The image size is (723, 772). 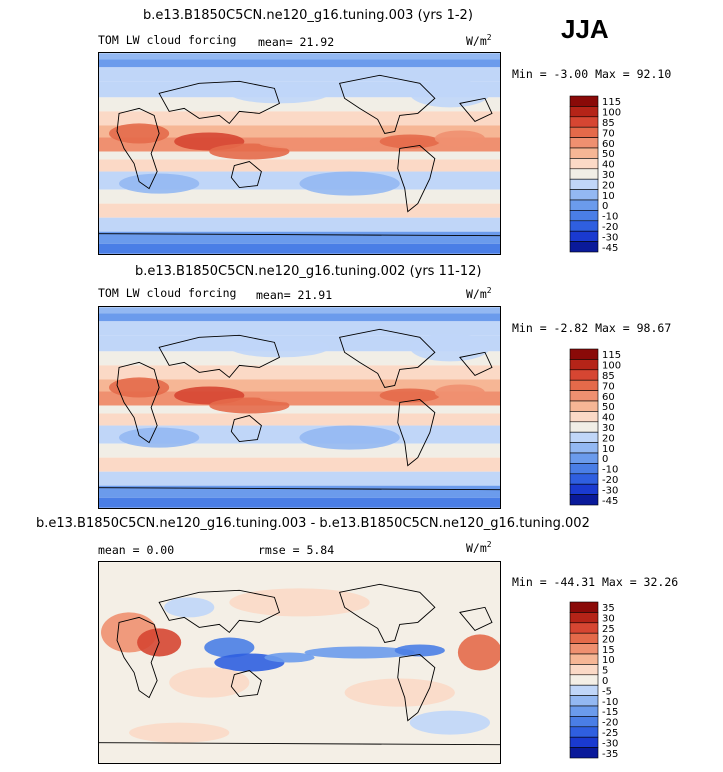 What do you see at coordinates (294, 295) in the screenshot?
I see `panel2-mean: mean= 21.91` at bounding box center [294, 295].